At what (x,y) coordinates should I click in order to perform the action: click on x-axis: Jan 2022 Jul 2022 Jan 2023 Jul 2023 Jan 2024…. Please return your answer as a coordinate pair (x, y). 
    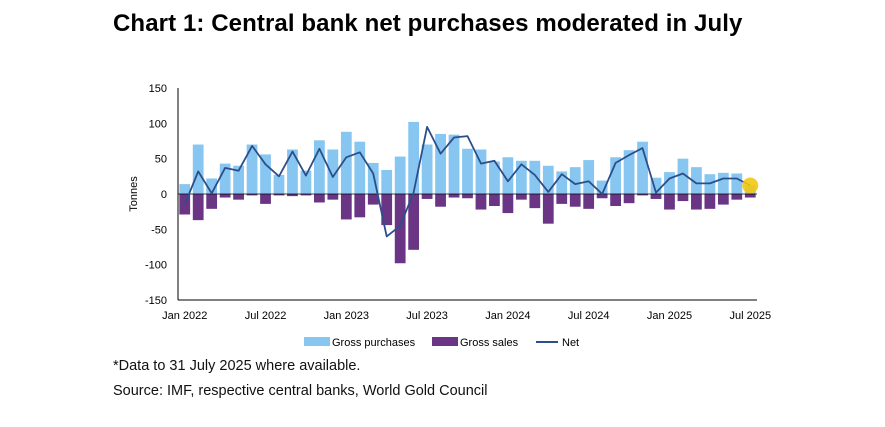
    Looking at the image, I should click on (466, 316).